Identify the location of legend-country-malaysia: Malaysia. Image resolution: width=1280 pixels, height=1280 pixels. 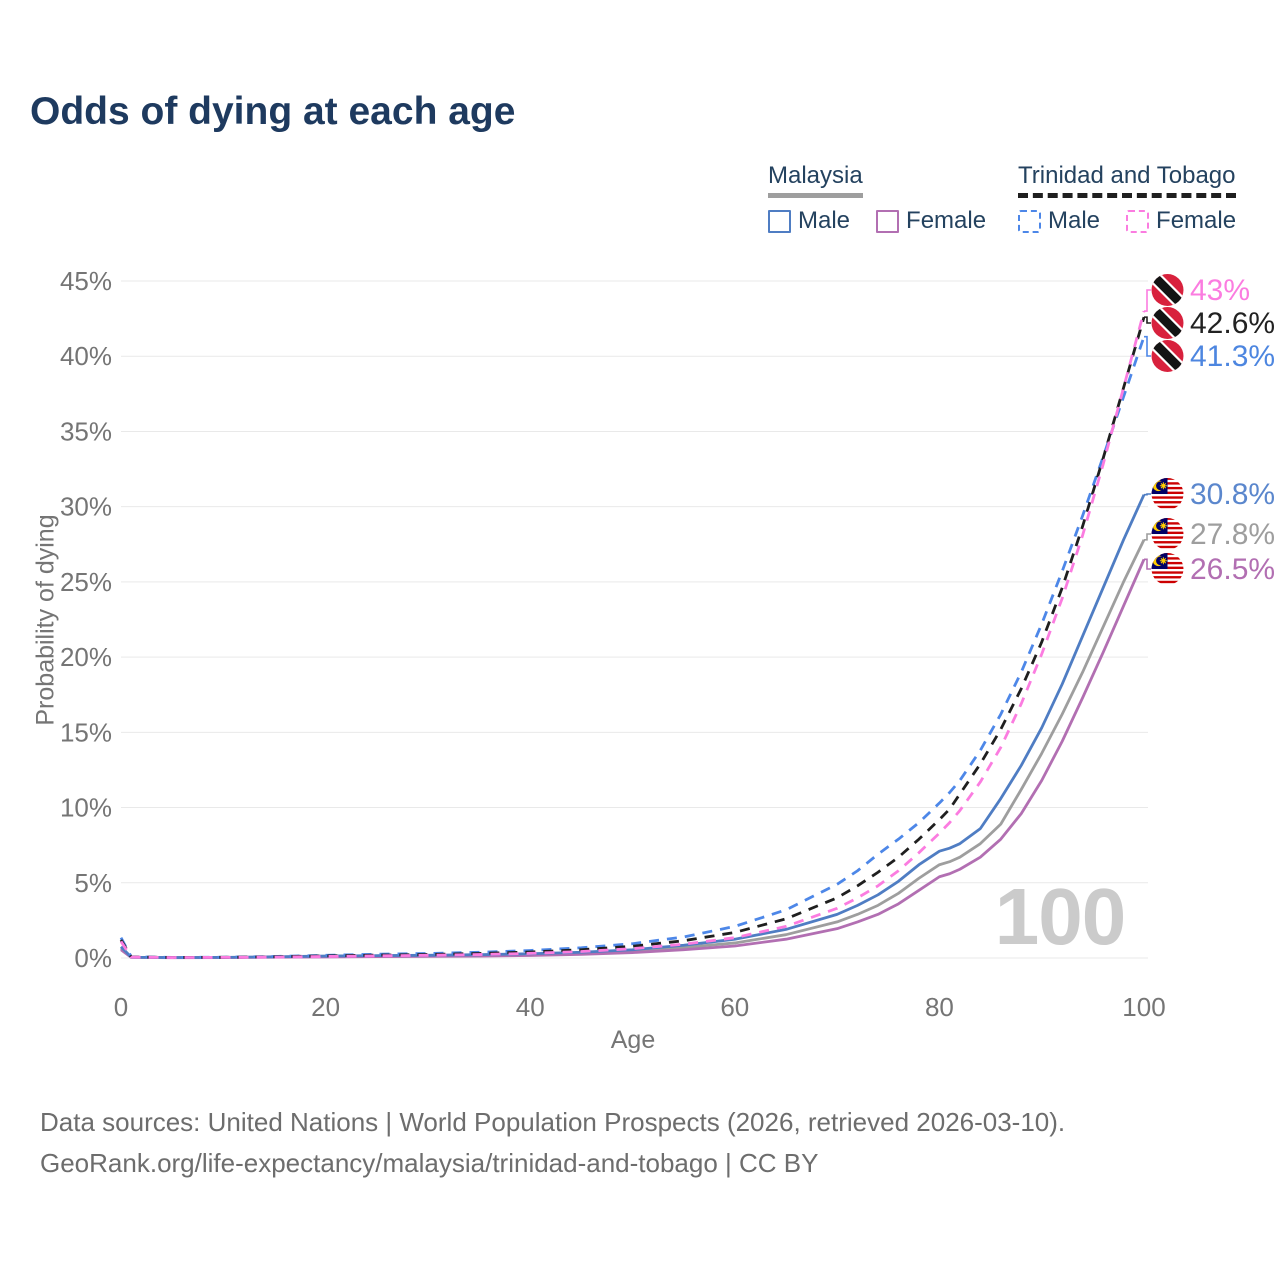
(815, 180).